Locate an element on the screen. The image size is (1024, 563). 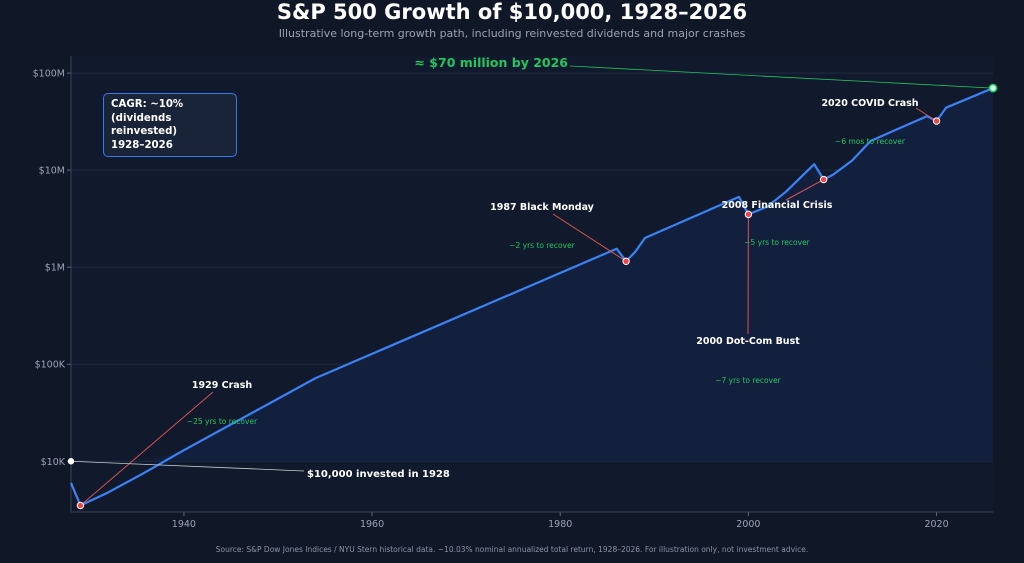
chart-title: S&P 500 Growth of $10,000, 1928–2026 is located at coordinates (512, 12).